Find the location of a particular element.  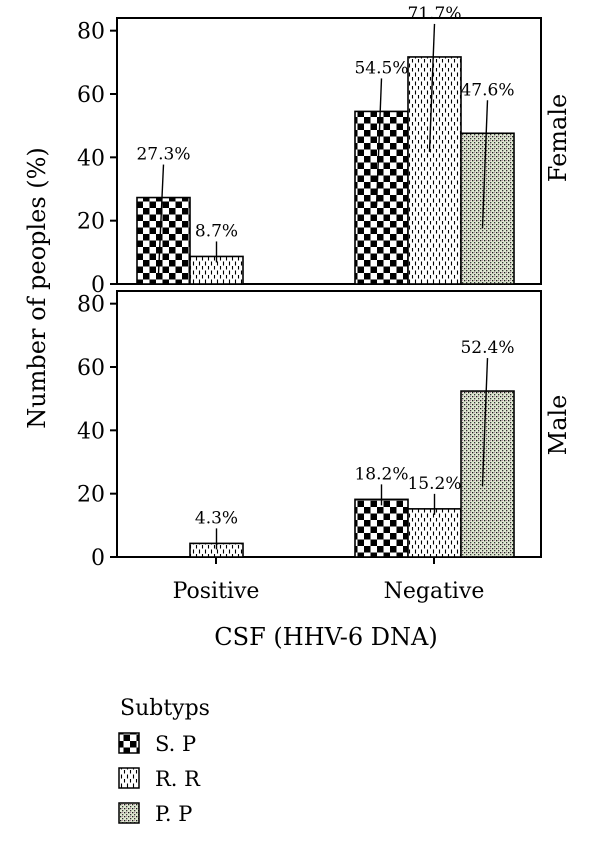

bar-female-positive-r-r-label: 8.7% is located at coordinates (216, 231).